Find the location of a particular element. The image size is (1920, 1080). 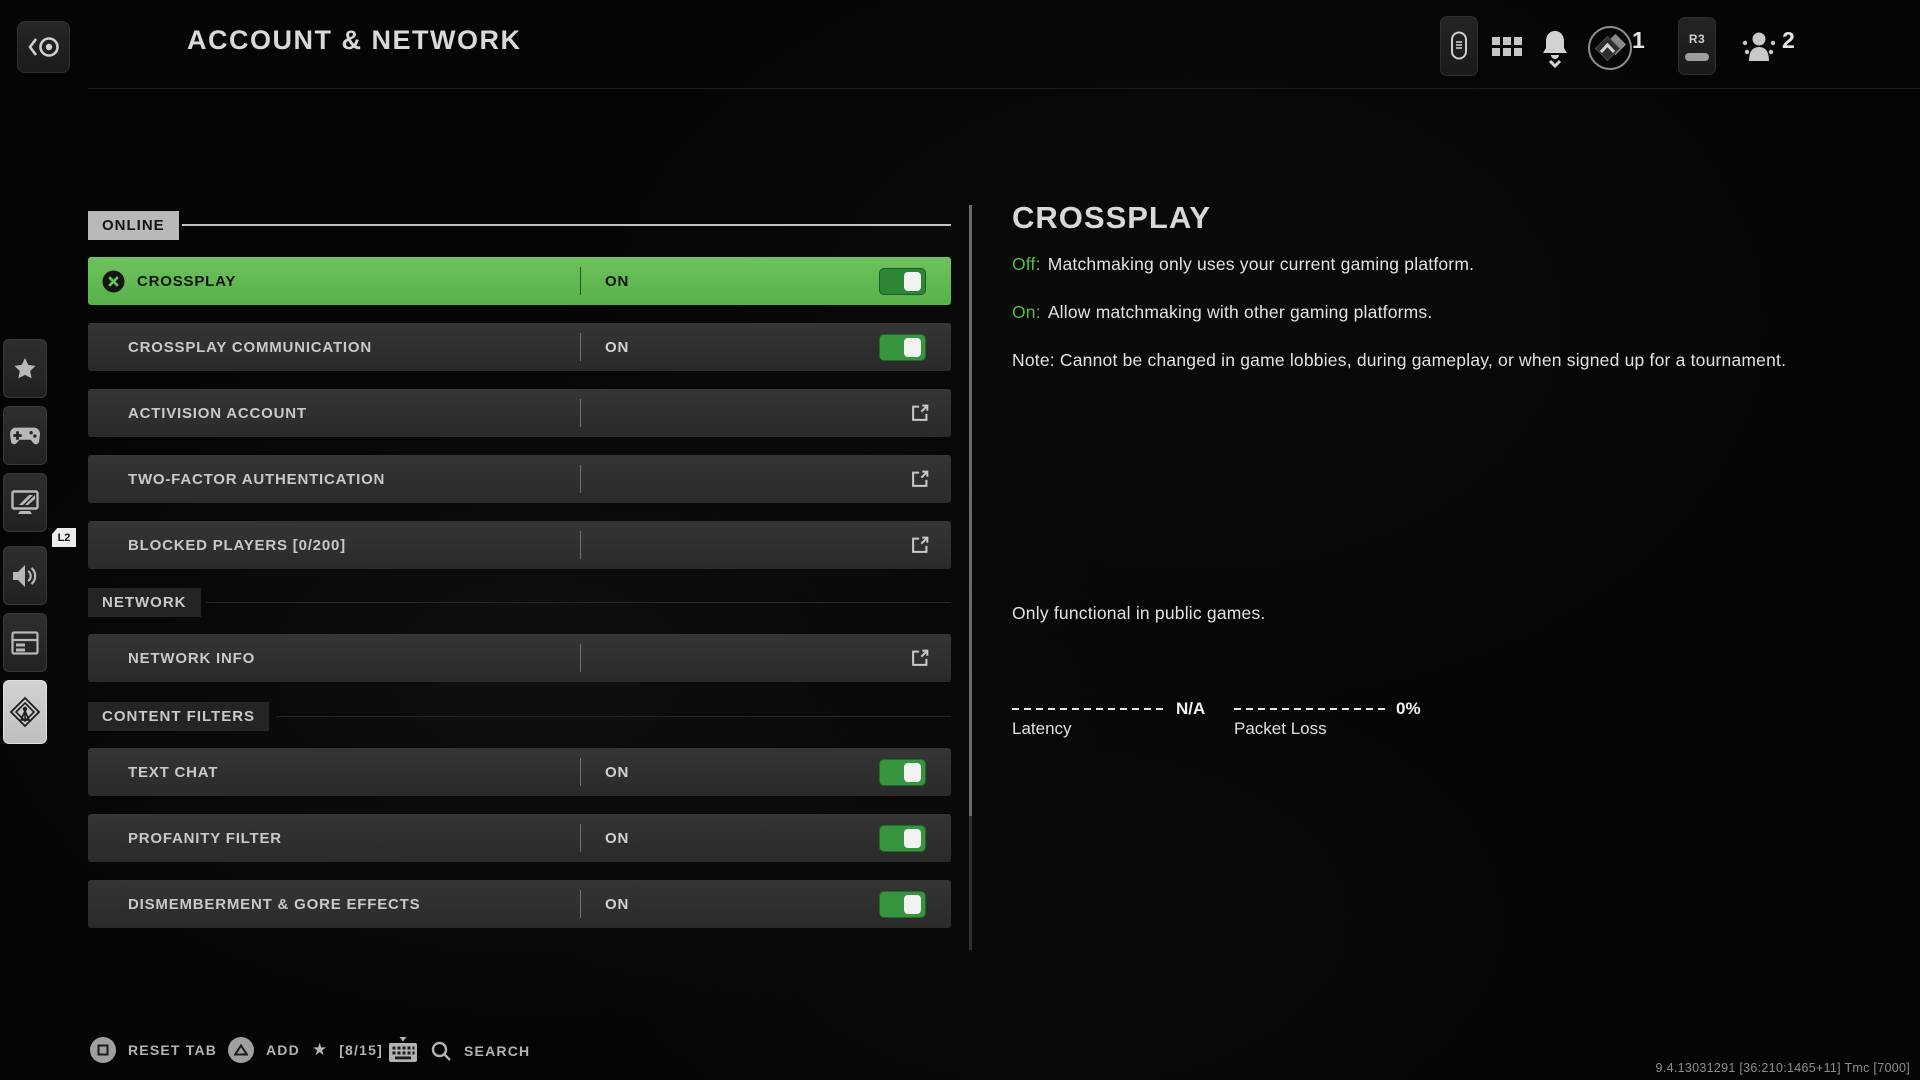

star-icon is located at coordinates (25, 367).